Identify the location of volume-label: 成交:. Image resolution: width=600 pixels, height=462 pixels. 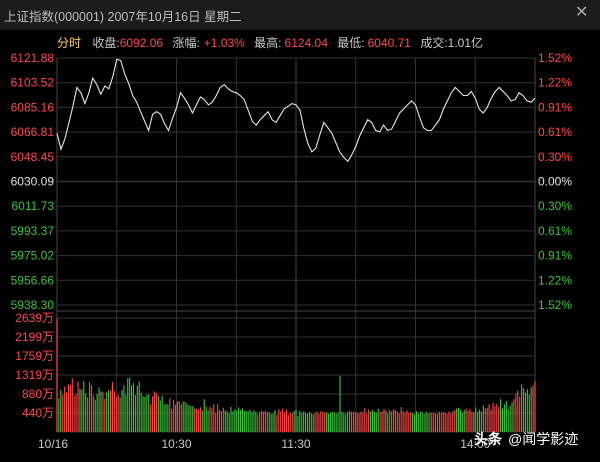
(433, 42).